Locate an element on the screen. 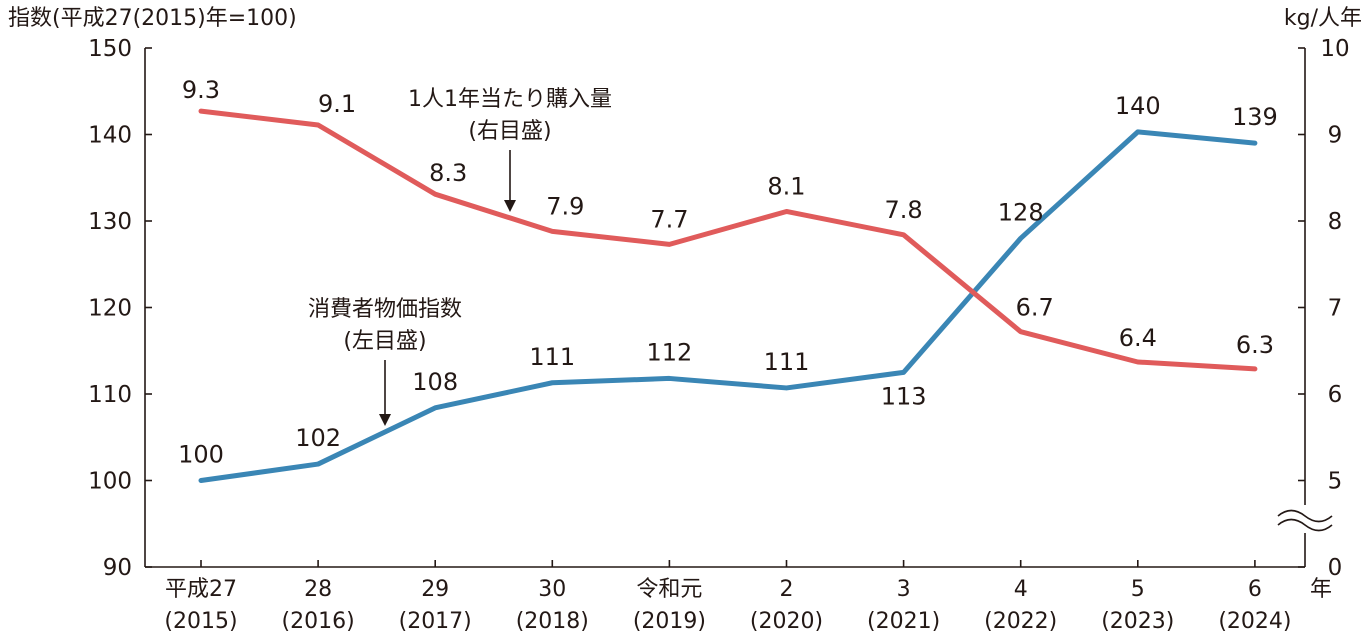 The width and height of the screenshot is (1366, 638). x-tick-label: 令和元 is located at coordinates (669, 589).